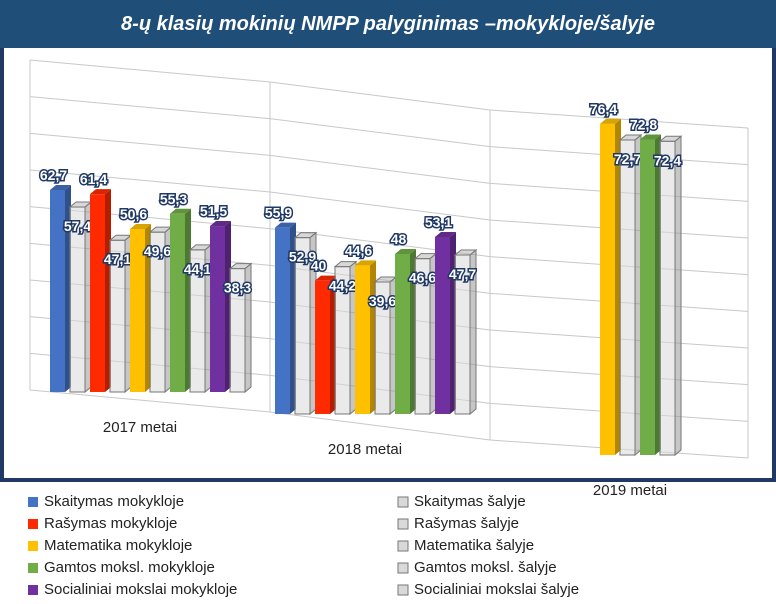  What do you see at coordinates (603, 109) in the screenshot?
I see `data-label: 76,4` at bounding box center [603, 109].